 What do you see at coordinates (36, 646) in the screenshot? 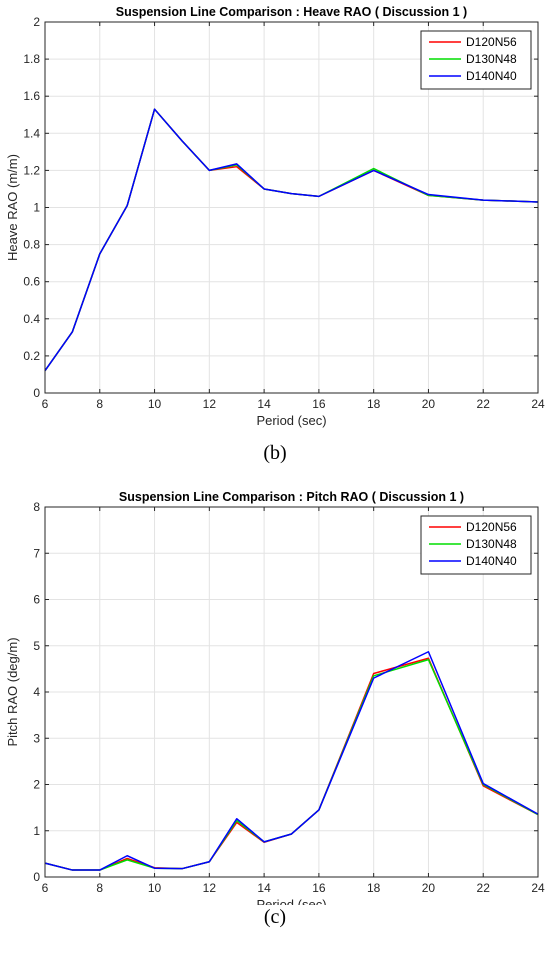
I see `y-tick-label: 5` at bounding box center [36, 646].